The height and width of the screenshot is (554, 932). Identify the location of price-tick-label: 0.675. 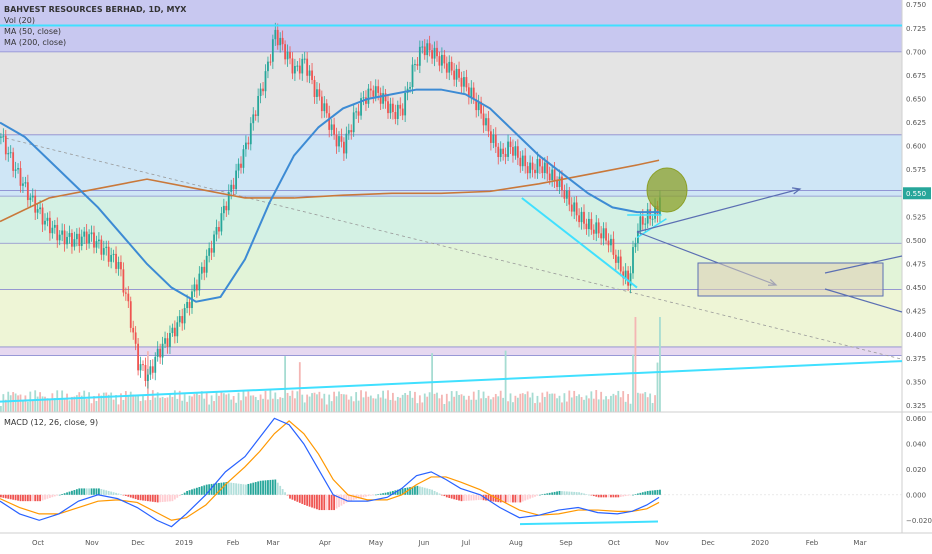
(916, 76).